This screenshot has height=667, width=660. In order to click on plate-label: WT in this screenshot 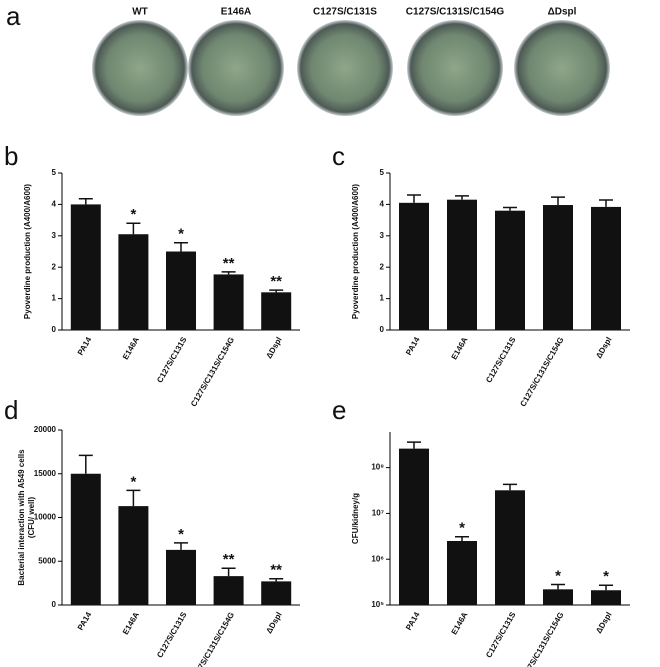, I will do `click(140, 12)`.